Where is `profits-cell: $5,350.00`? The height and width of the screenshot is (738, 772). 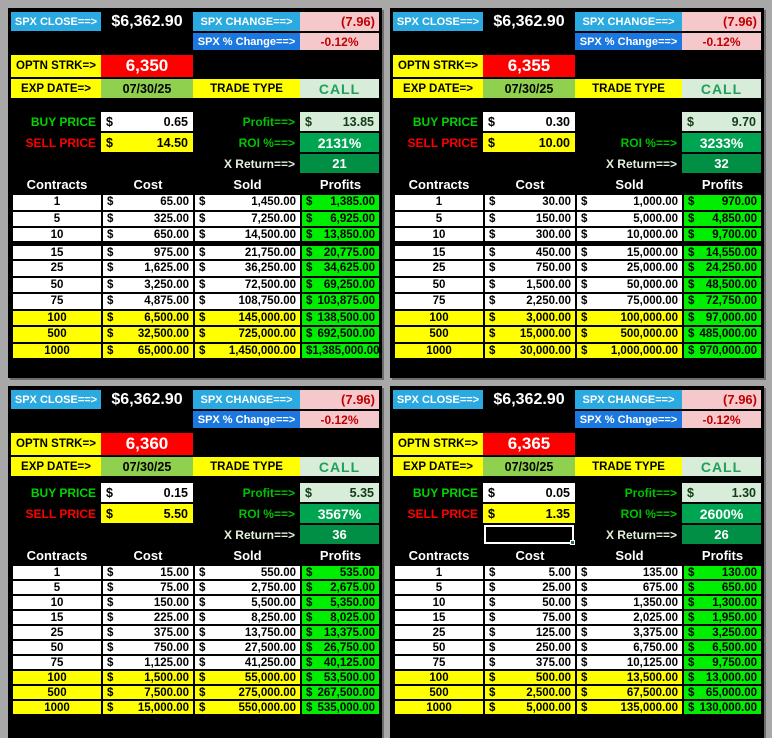 profits-cell: $5,350.00 is located at coordinates (340, 602).